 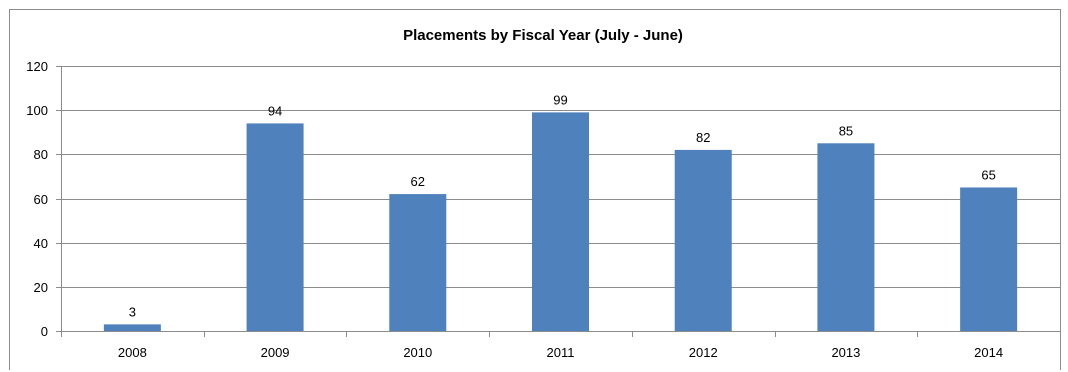 What do you see at coordinates (132, 311) in the screenshot?
I see `data-label-2008: 3` at bounding box center [132, 311].